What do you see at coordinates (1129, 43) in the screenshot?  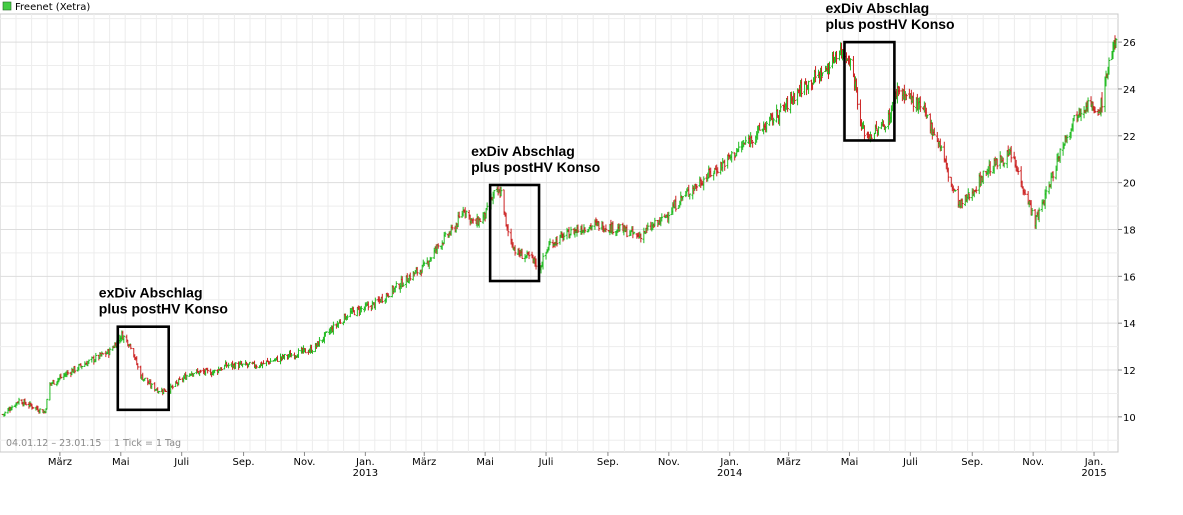 I see `y-tick-label: 26` at bounding box center [1129, 43].